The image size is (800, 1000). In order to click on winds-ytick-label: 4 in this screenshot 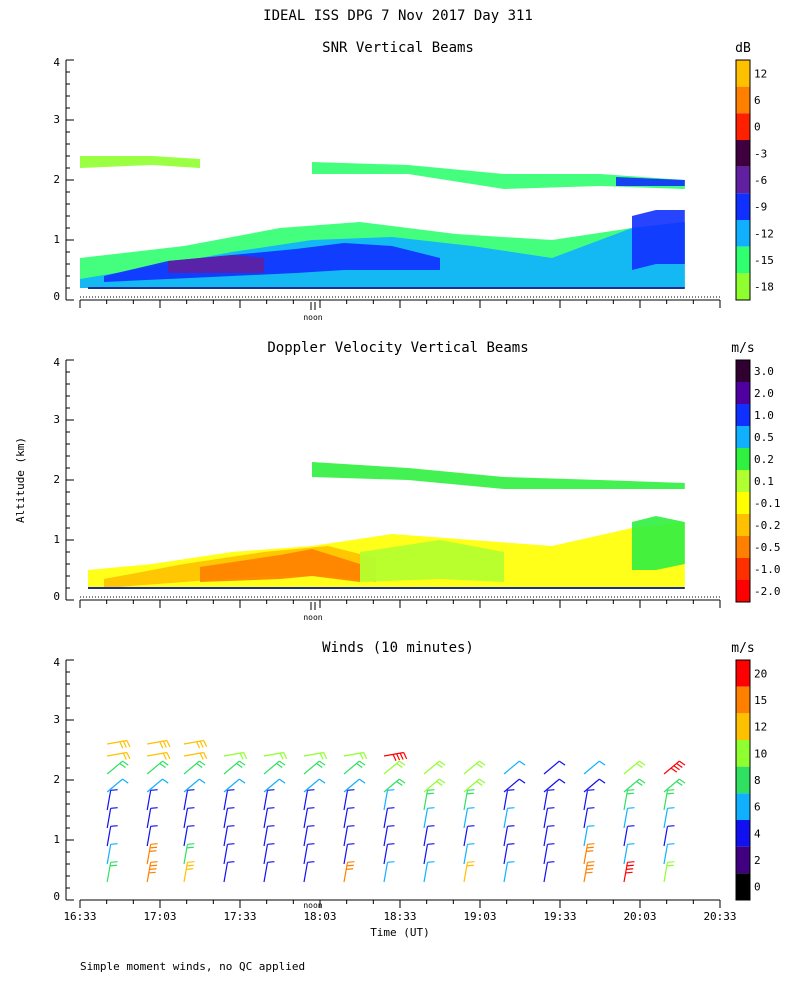, I will do `click(56, 662)`.